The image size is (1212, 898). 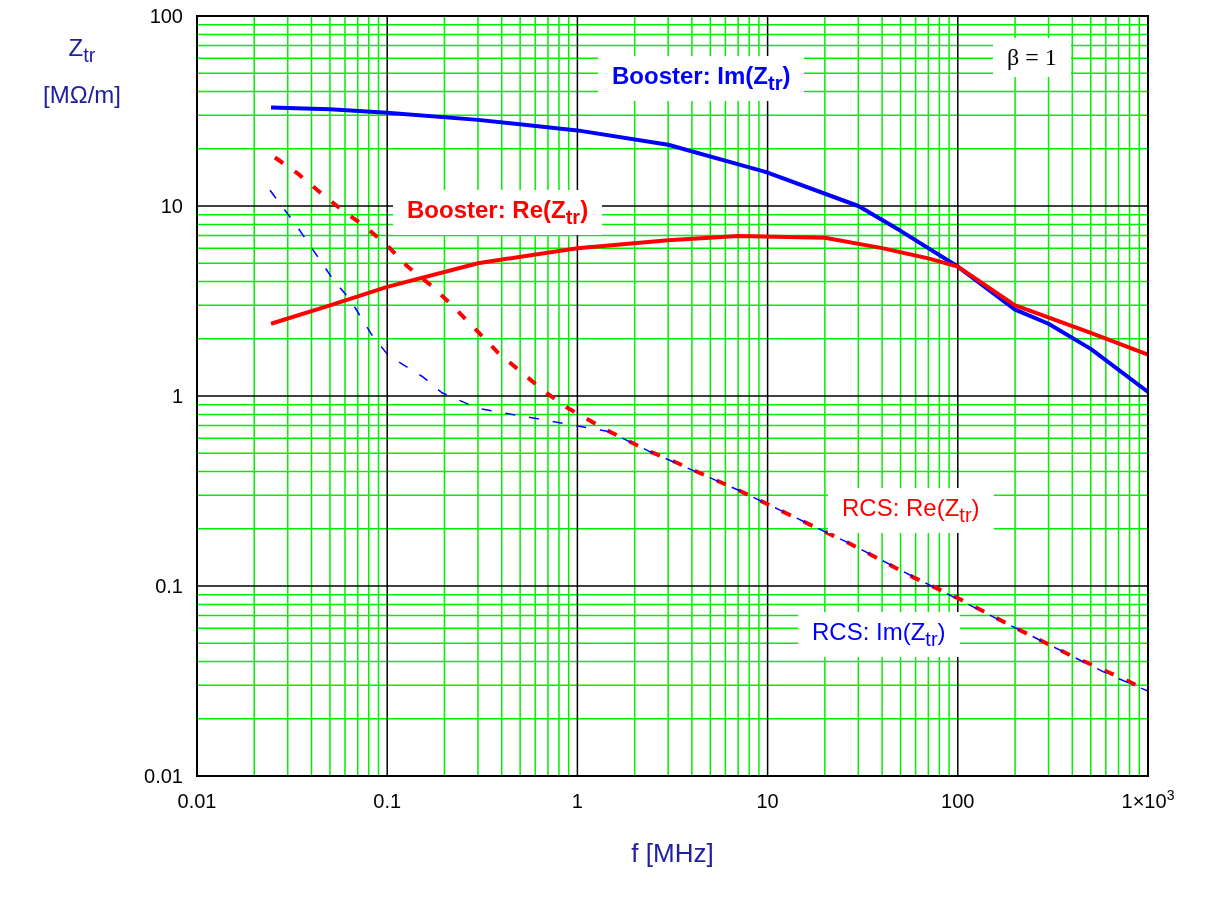 What do you see at coordinates (197, 801) in the screenshot?
I see `x-tick-label: 0.01` at bounding box center [197, 801].